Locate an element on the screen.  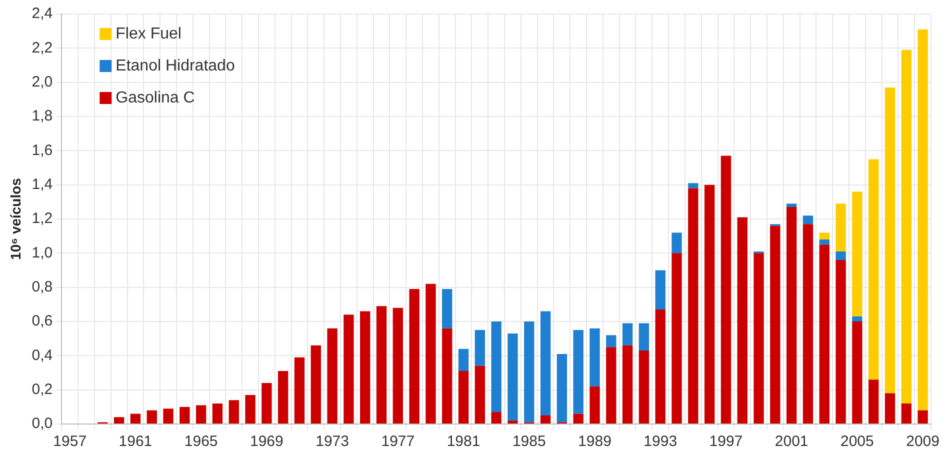
y-tick-label: 0,0 is located at coordinates (42, 423).